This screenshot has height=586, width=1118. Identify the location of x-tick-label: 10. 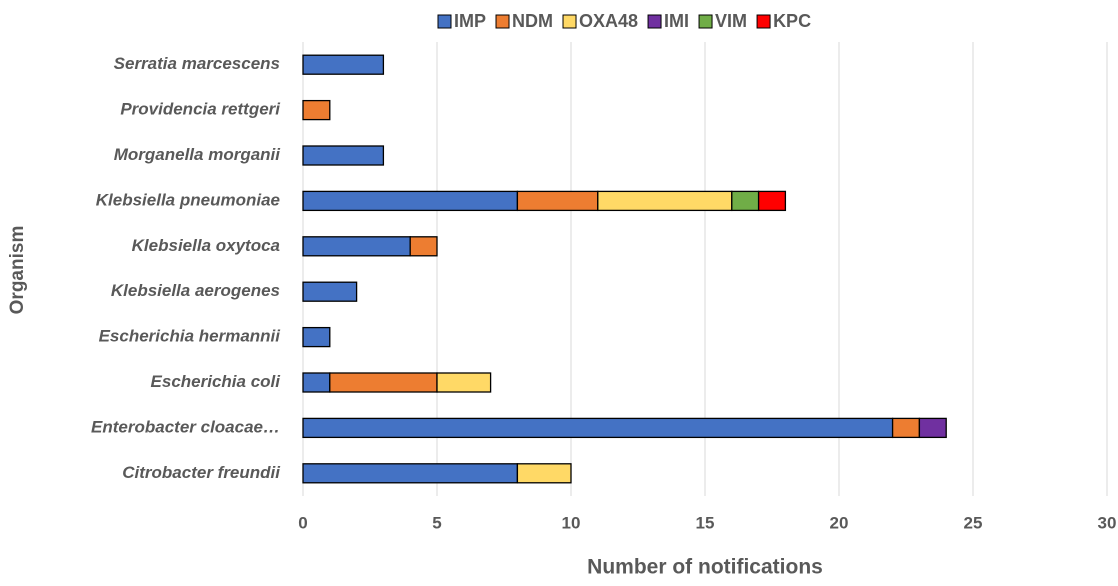
(571, 522).